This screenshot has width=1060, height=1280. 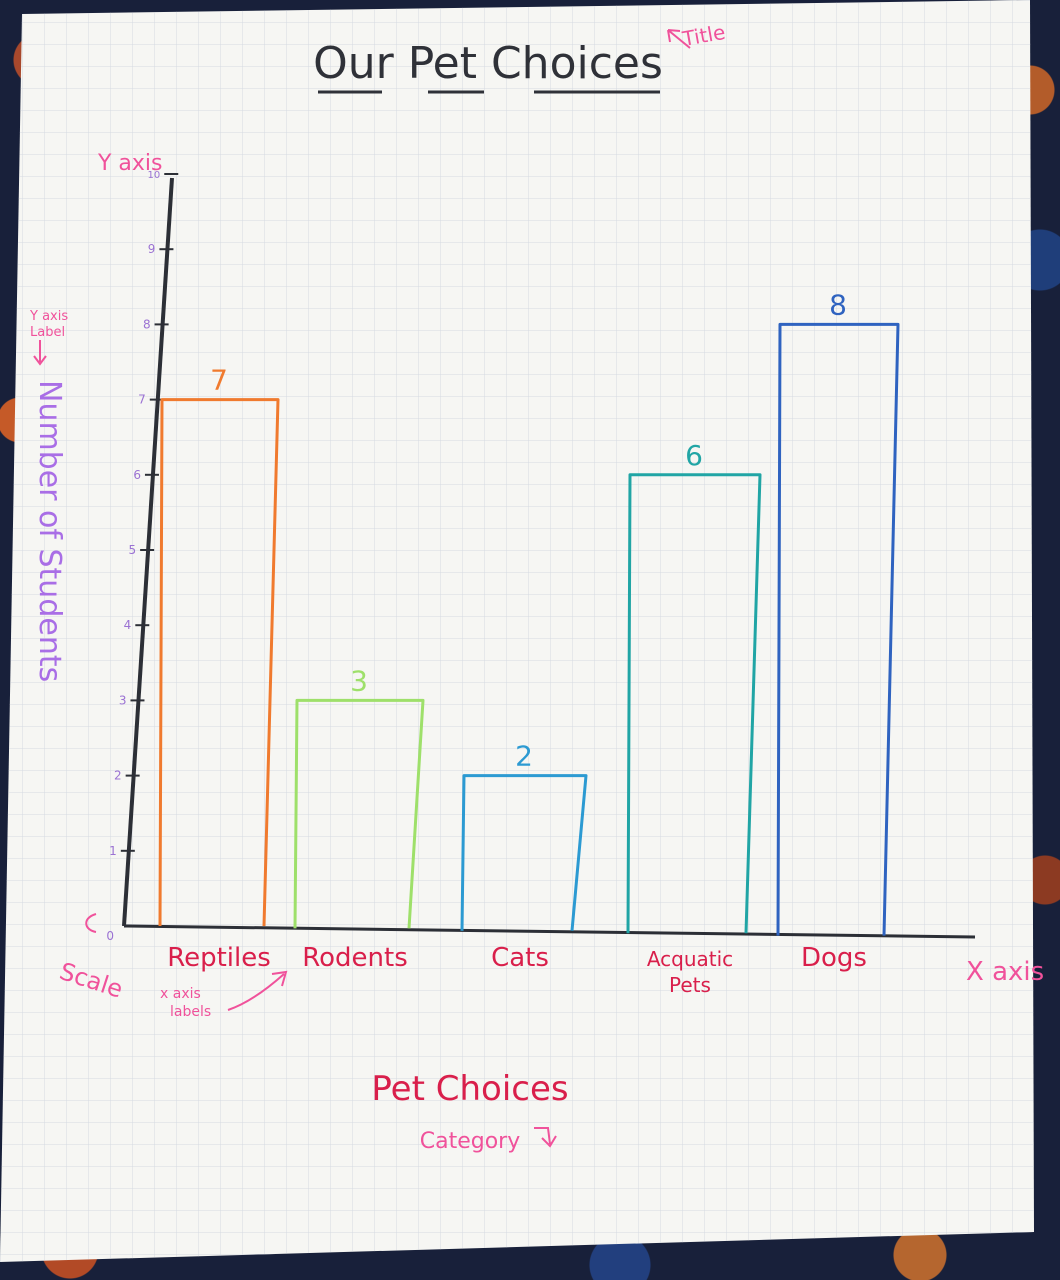 I want to click on category-arrow-icon, so click(x=545, y=1137).